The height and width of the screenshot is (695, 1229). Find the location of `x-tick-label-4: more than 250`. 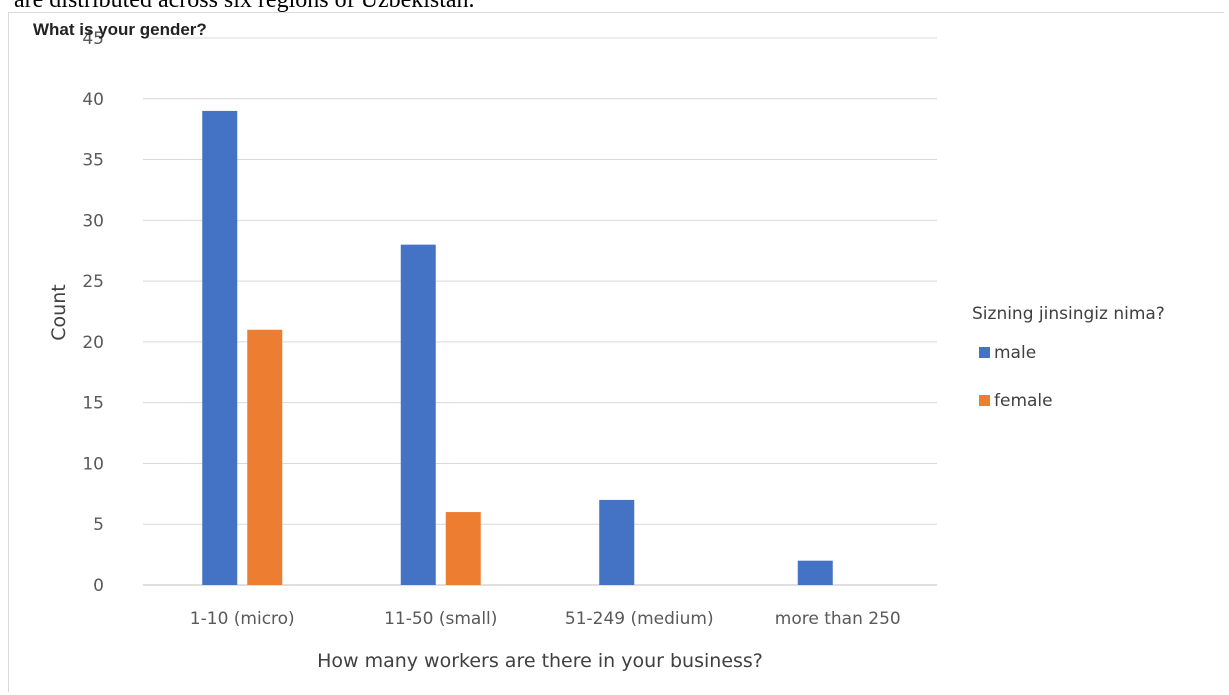

x-tick-label-4: more than 250 is located at coordinates (838, 619).